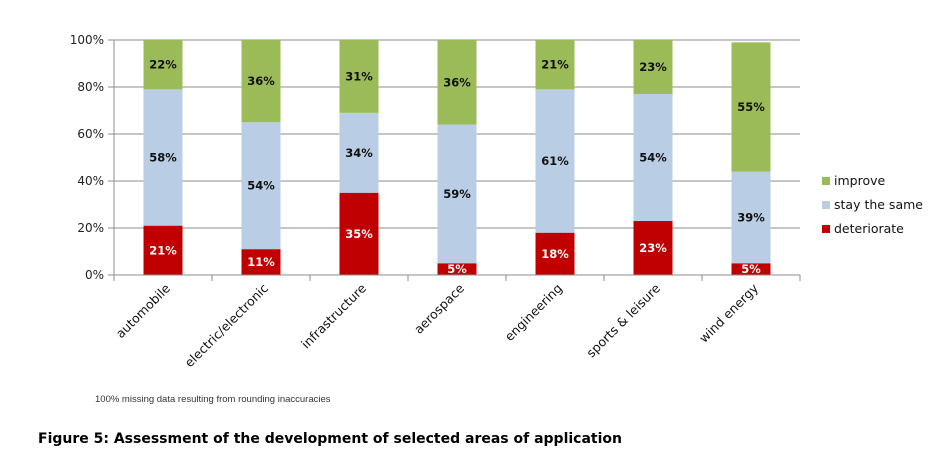 The width and height of the screenshot is (950, 475). I want to click on data-label: 31%, so click(359, 76).